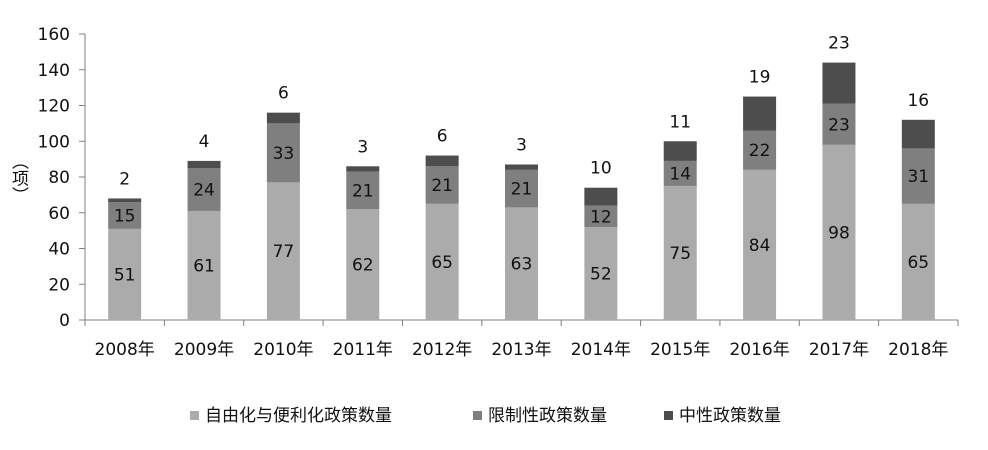 The height and width of the screenshot is (450, 988). What do you see at coordinates (204, 350) in the screenshot?
I see `x-tick-label: 2009年` at bounding box center [204, 350].